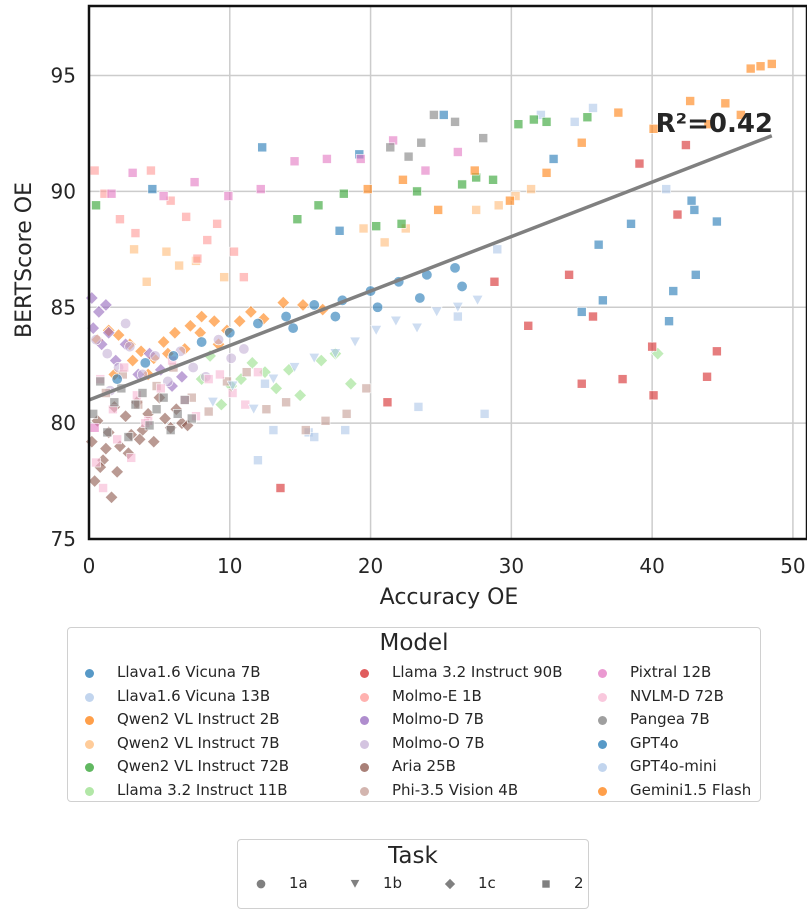  What do you see at coordinates (63, 76) in the screenshot?
I see `y-tick-label: 95` at bounding box center [63, 76].